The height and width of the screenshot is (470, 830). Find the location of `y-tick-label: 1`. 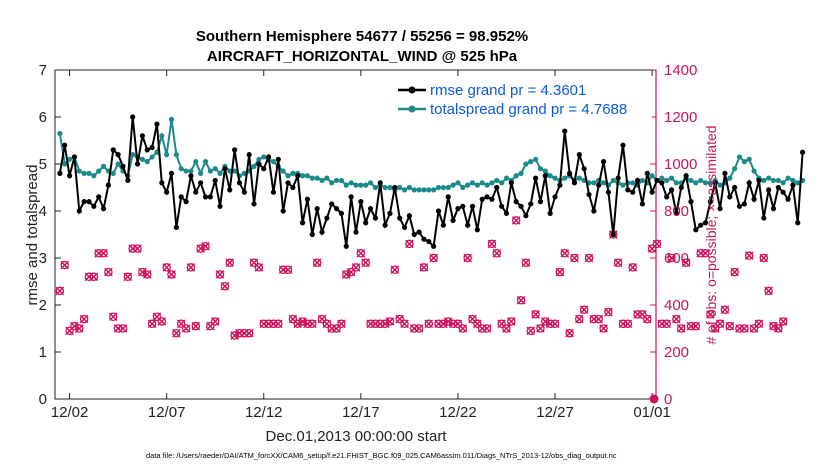

y-tick-label: 1 is located at coordinates (43, 352).